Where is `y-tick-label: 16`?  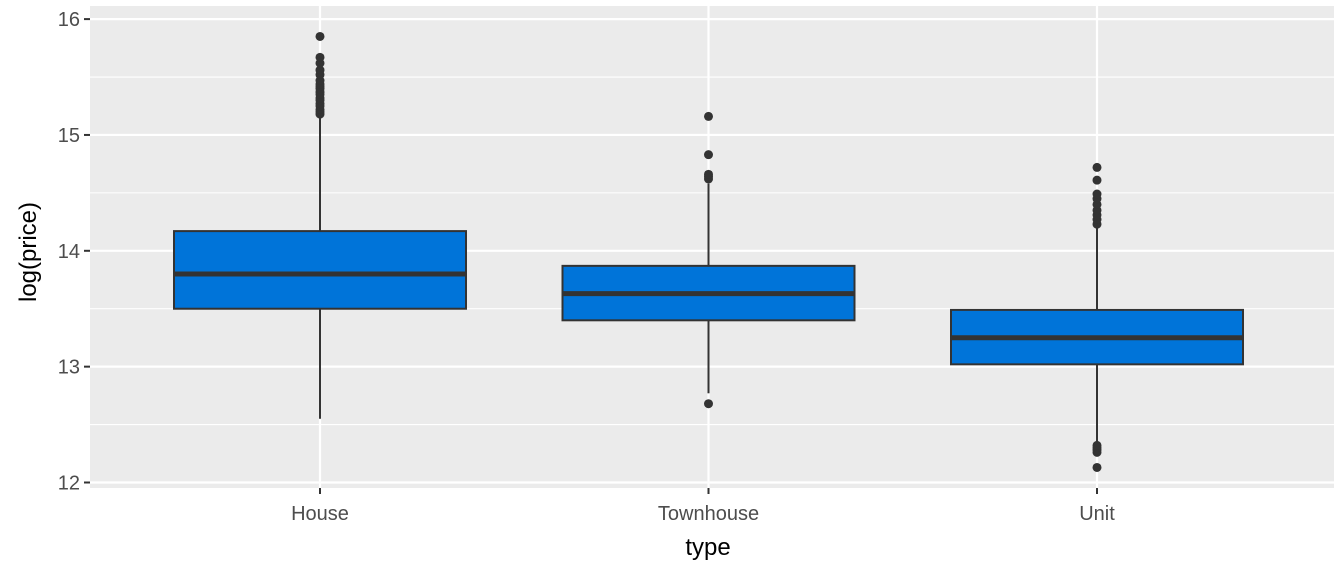 y-tick-label: 16 is located at coordinates (69, 20).